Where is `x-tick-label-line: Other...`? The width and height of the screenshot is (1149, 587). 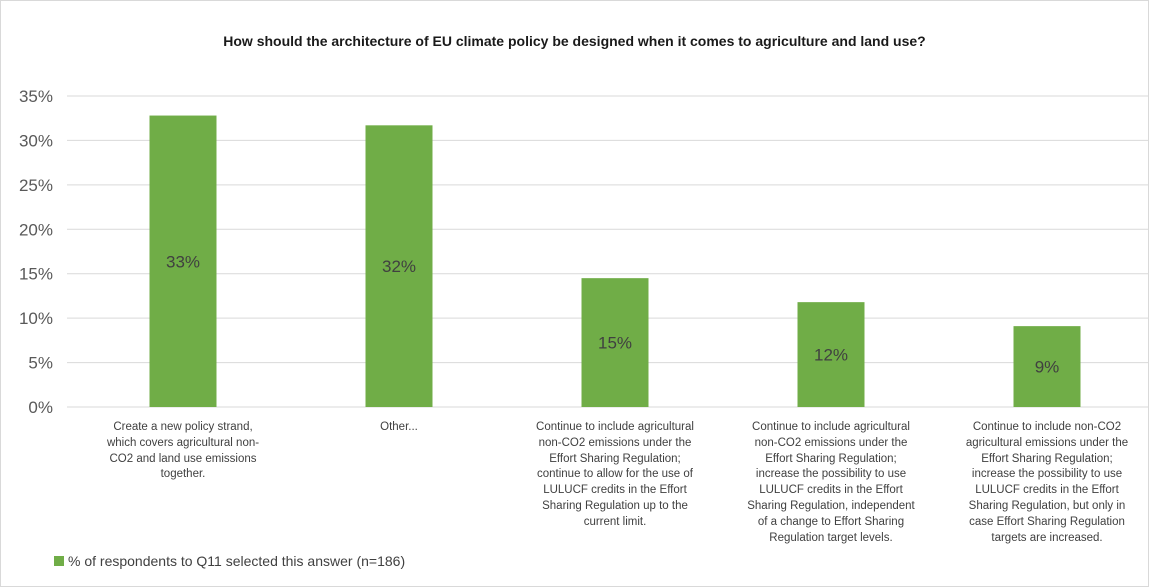
x-tick-label-line: Other... is located at coordinates (399, 427).